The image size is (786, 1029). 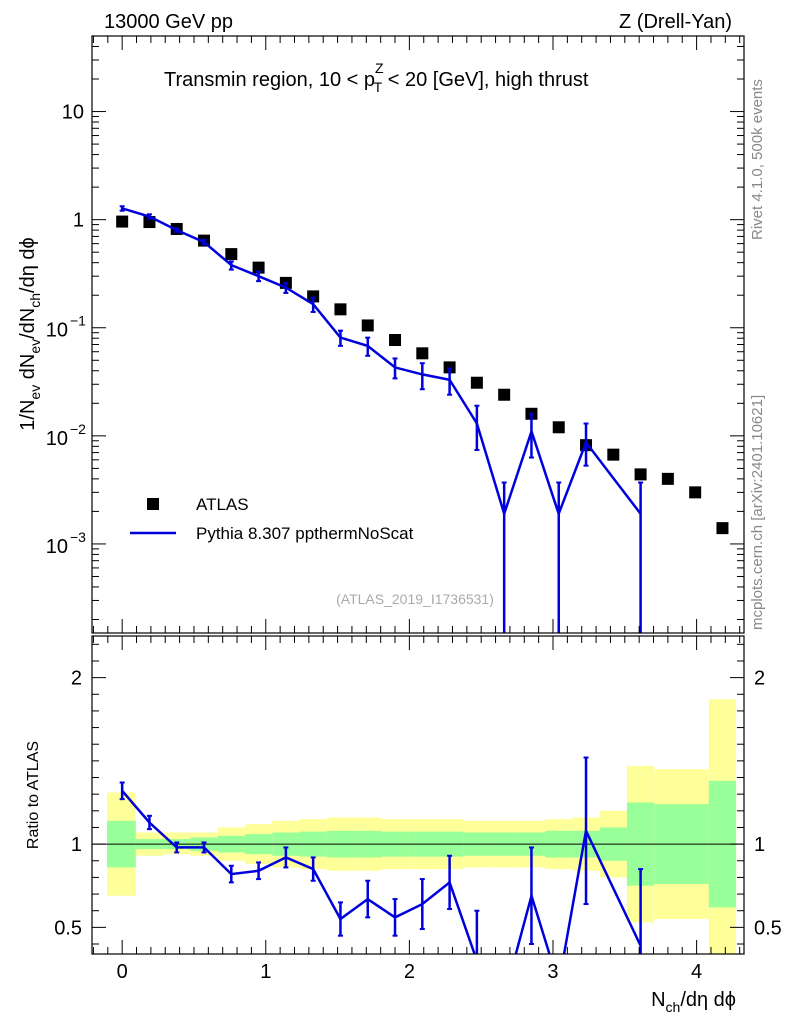 What do you see at coordinates (28, 323) in the screenshot?
I see `ylabel-part-4: /dN` at bounding box center [28, 323].